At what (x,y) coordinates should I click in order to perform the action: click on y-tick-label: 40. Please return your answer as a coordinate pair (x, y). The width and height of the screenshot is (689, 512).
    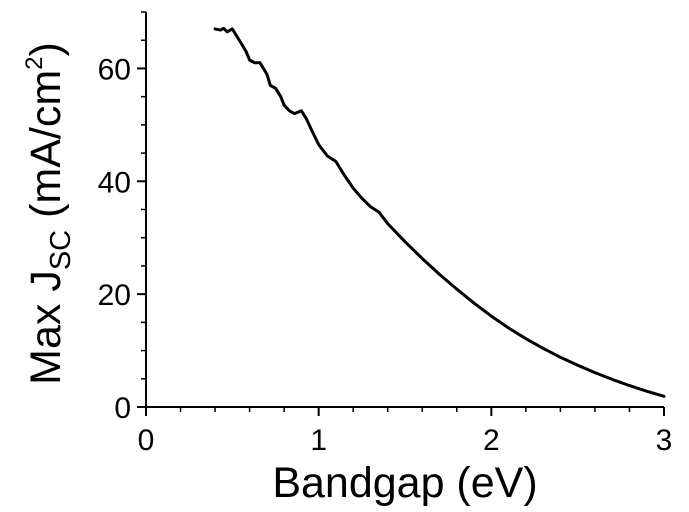
    Looking at the image, I should click on (114, 182).